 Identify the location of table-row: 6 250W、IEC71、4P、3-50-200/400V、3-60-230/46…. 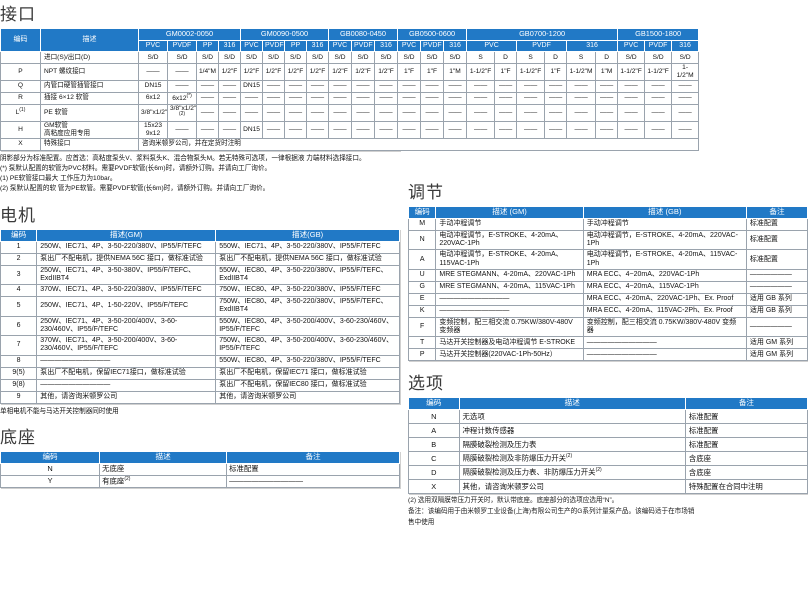
(200, 326).